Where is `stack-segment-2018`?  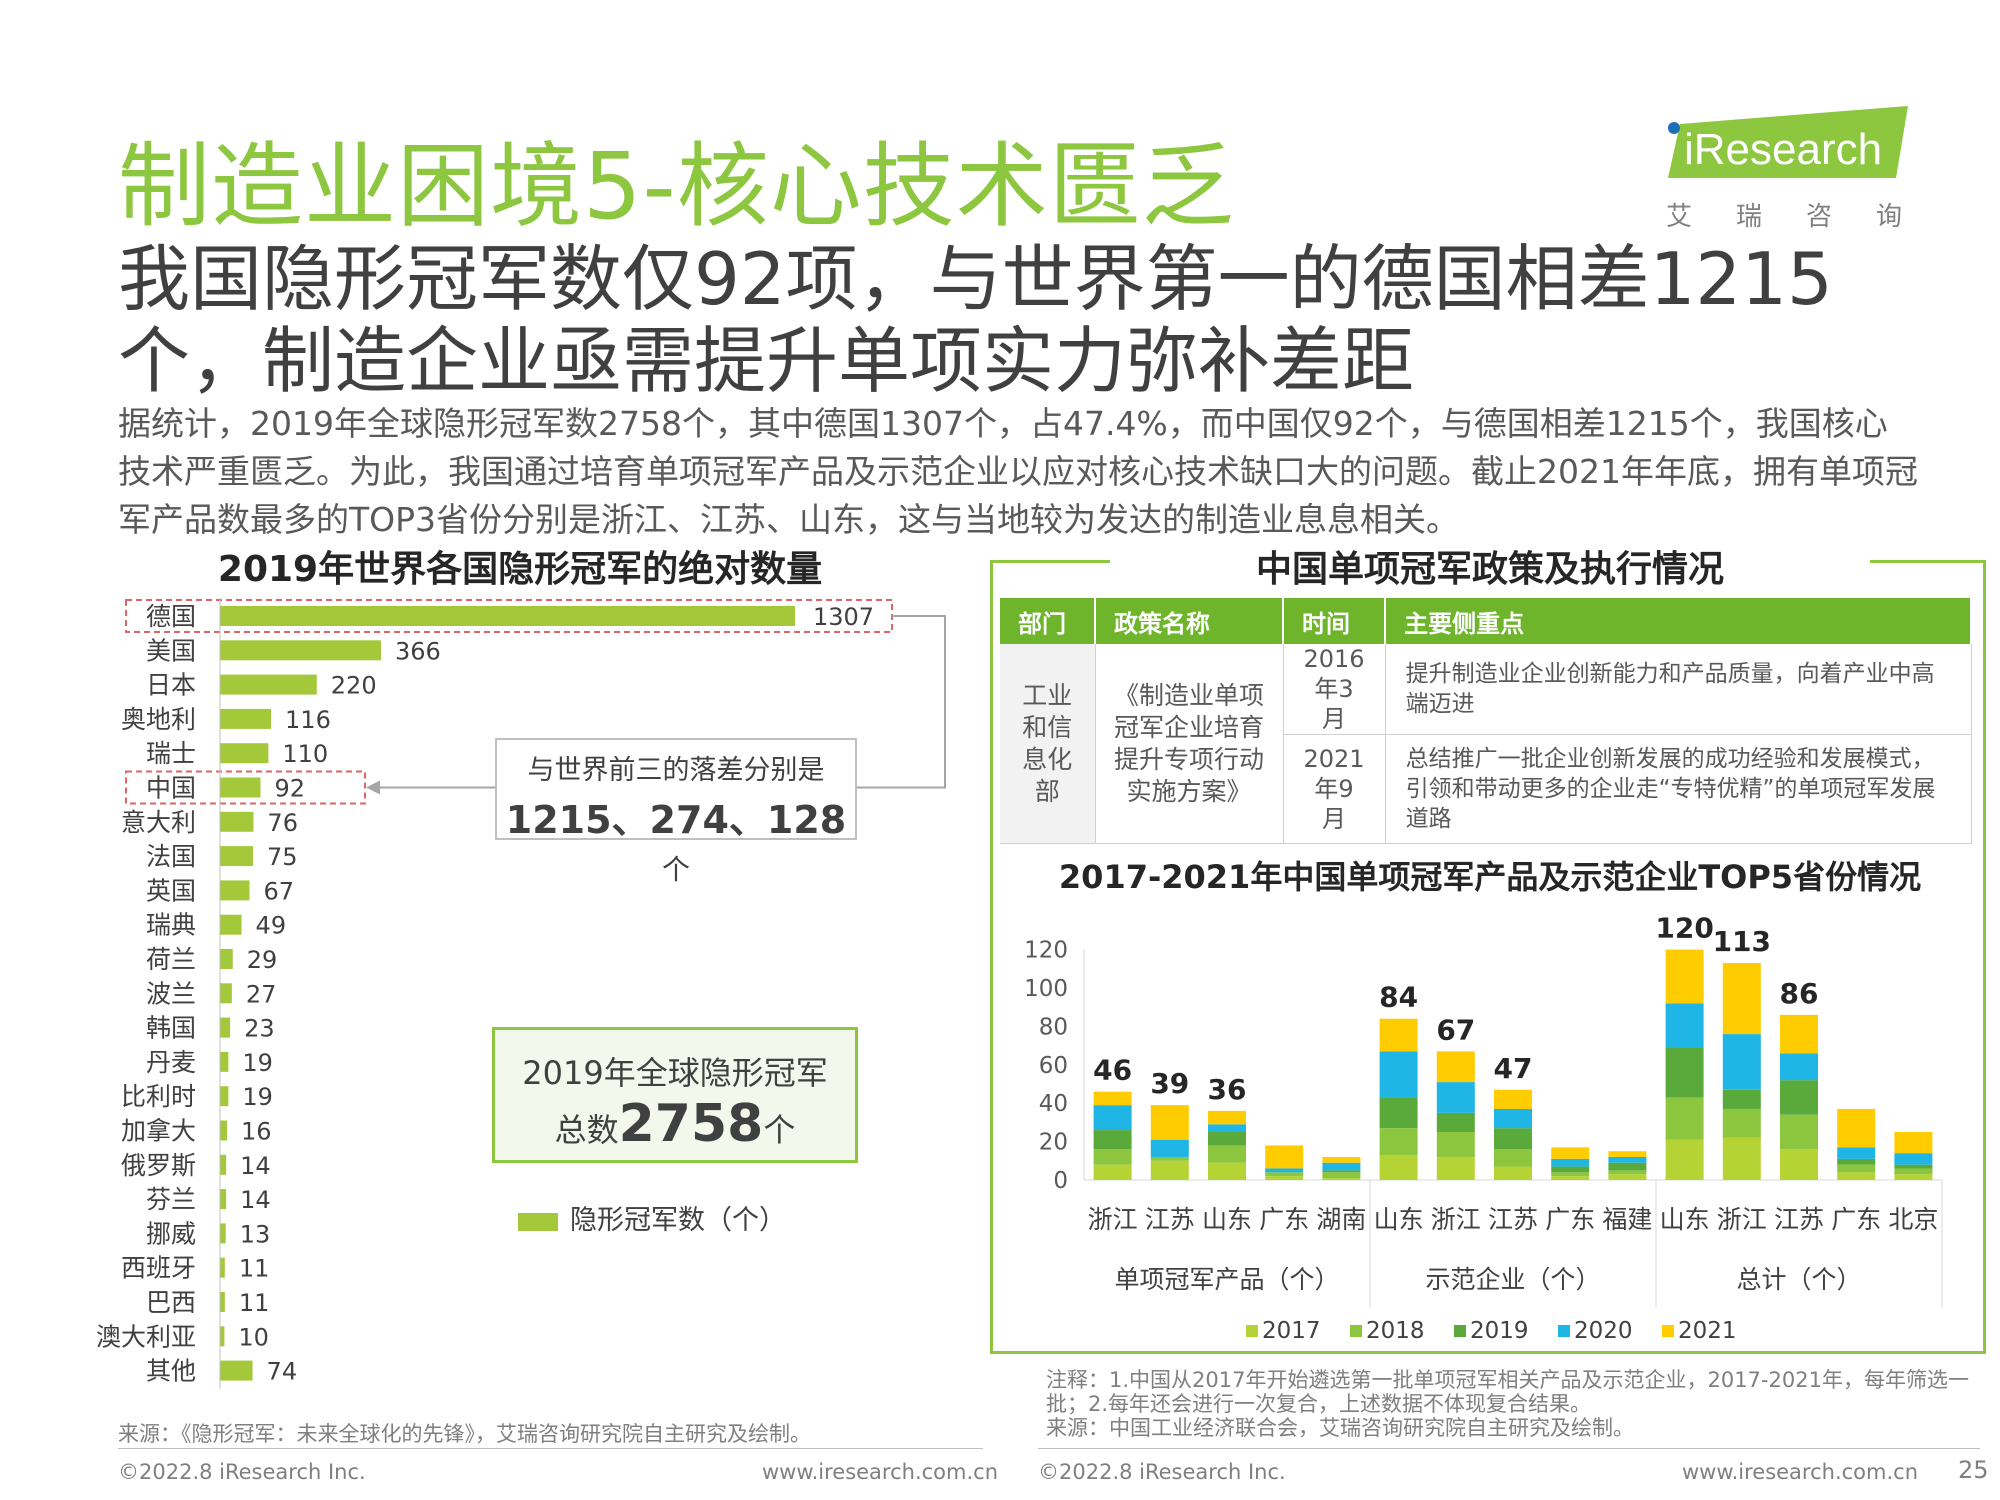 stack-segment-2018 is located at coordinates (1341, 1175).